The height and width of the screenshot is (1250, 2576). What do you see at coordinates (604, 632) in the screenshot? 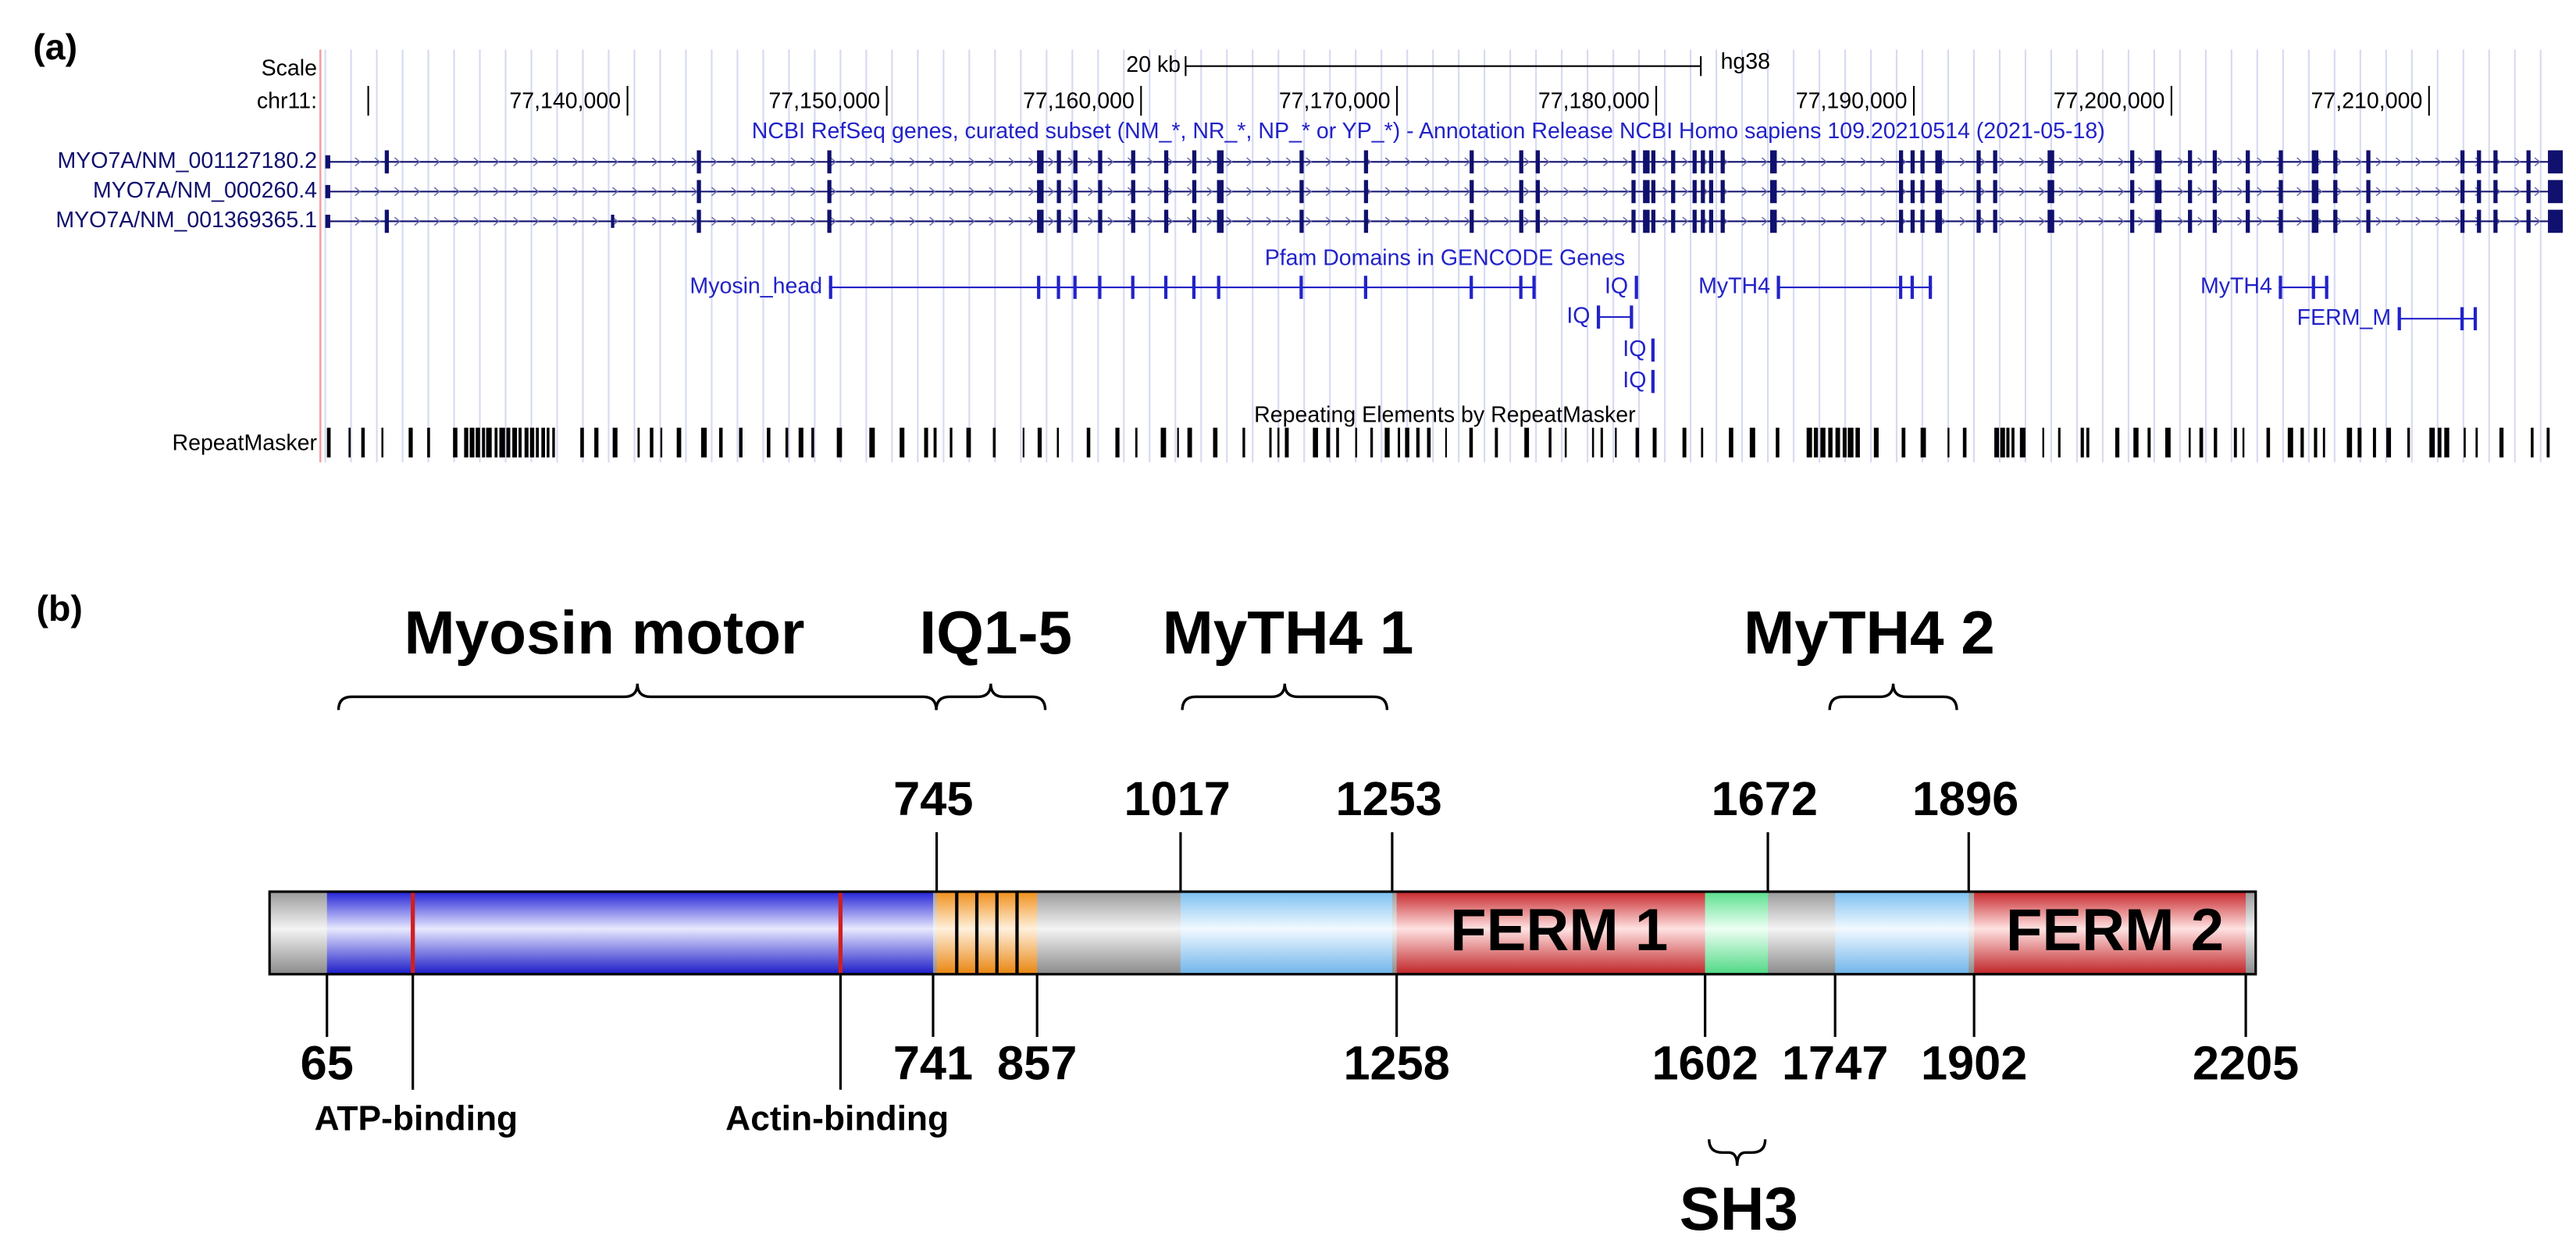
I see `domain-title: Myosin motor` at bounding box center [604, 632].